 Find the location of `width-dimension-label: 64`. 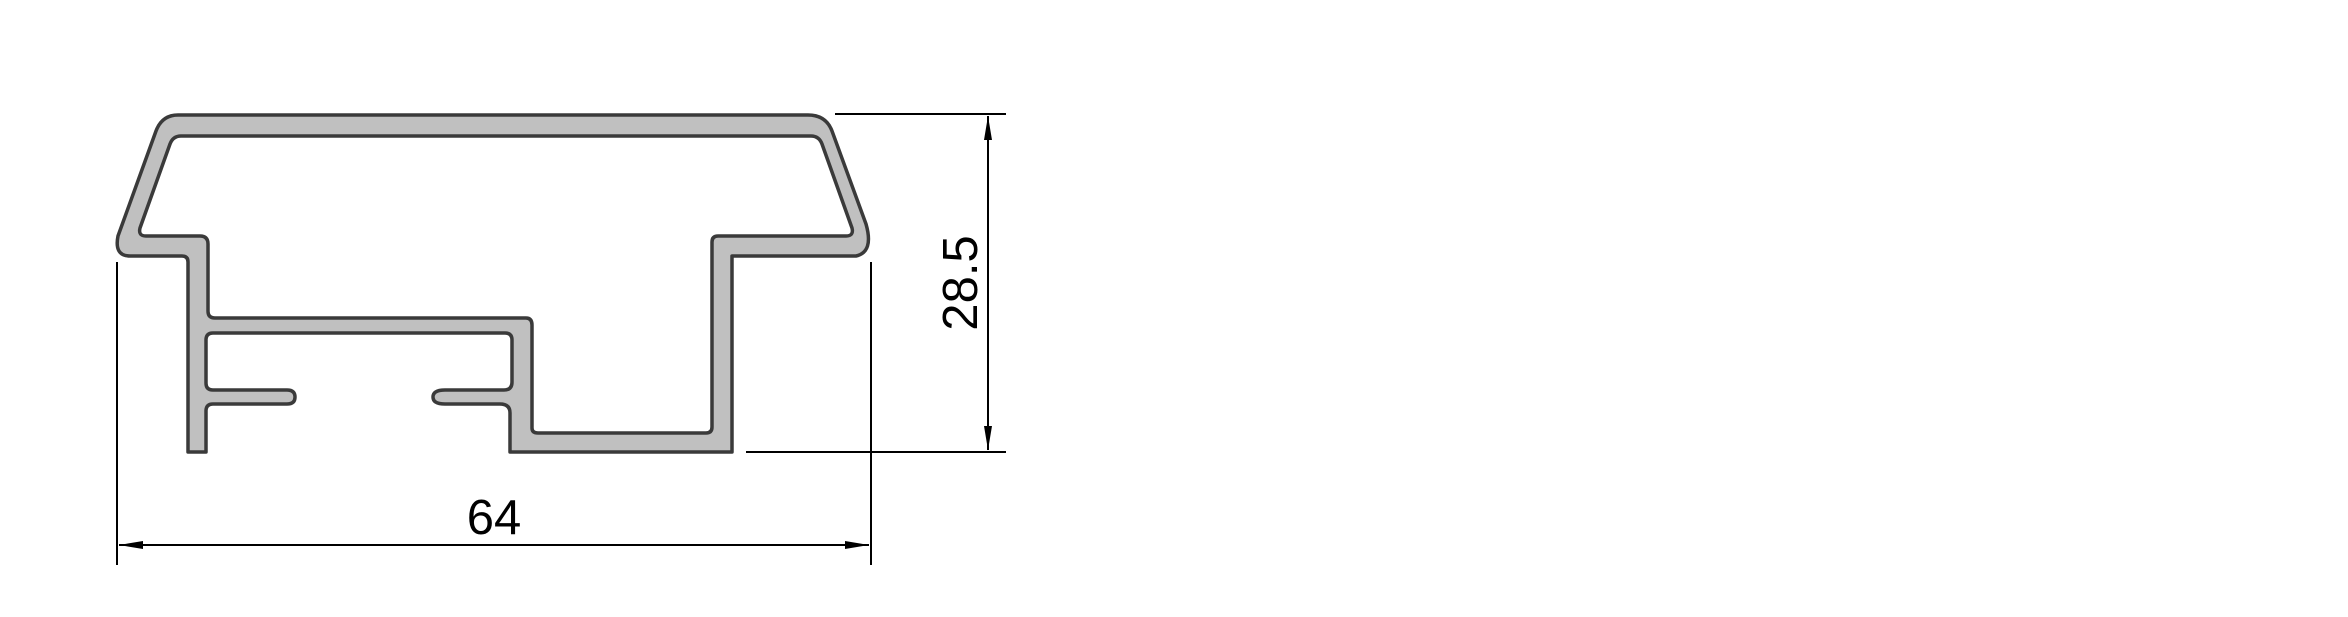

width-dimension-label: 64 is located at coordinates (494, 518).